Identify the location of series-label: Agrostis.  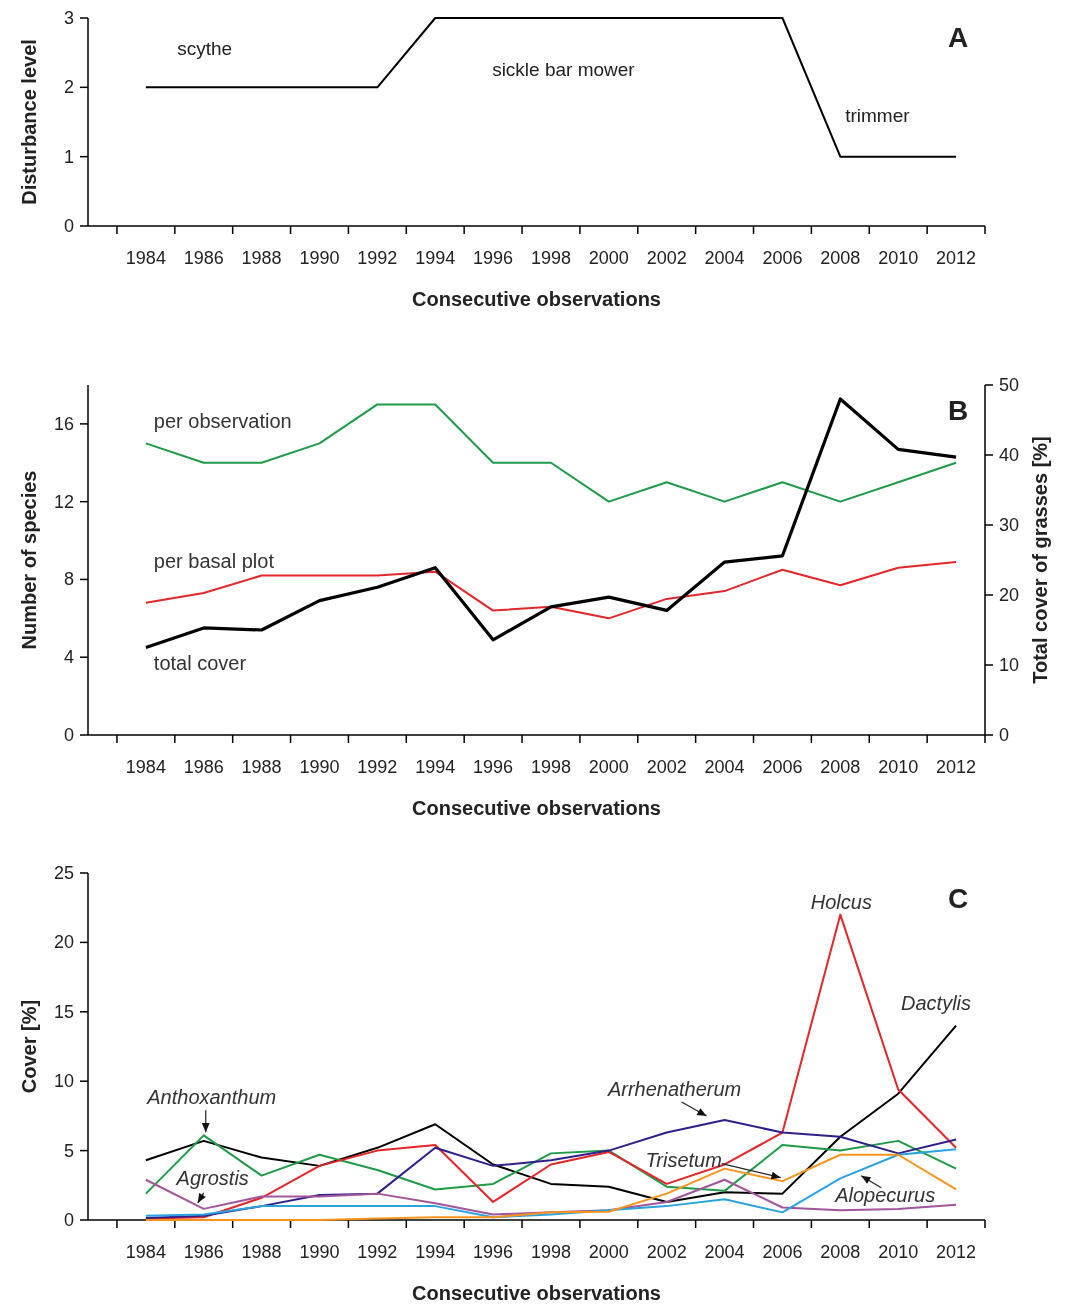
(212, 1177).